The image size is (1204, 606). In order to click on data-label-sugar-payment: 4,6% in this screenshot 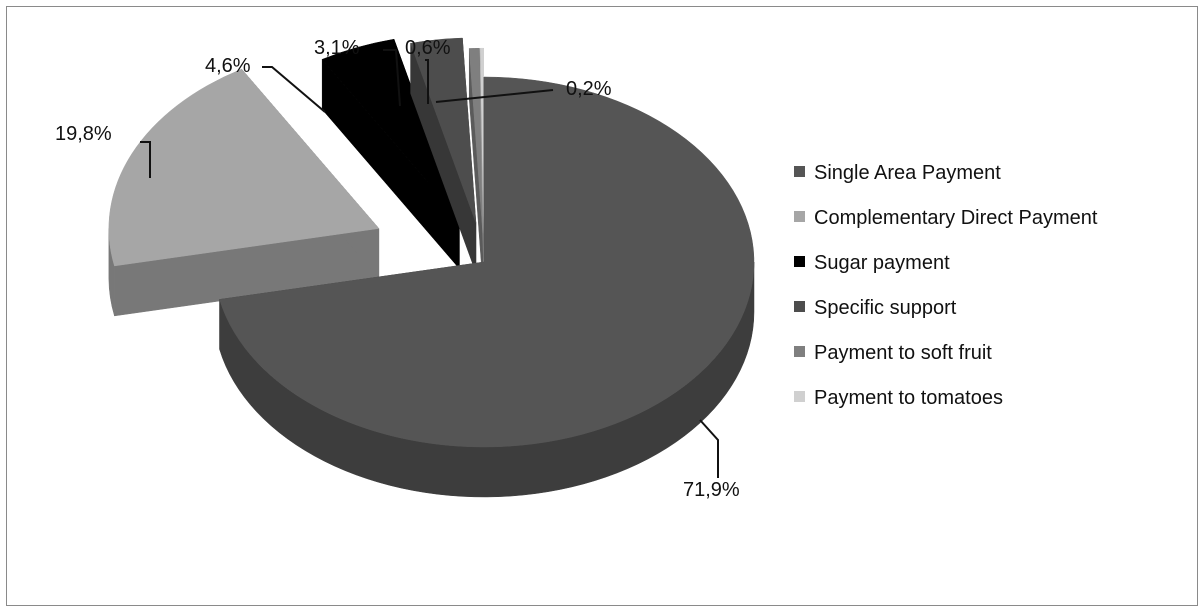, I will do `click(228, 66)`.